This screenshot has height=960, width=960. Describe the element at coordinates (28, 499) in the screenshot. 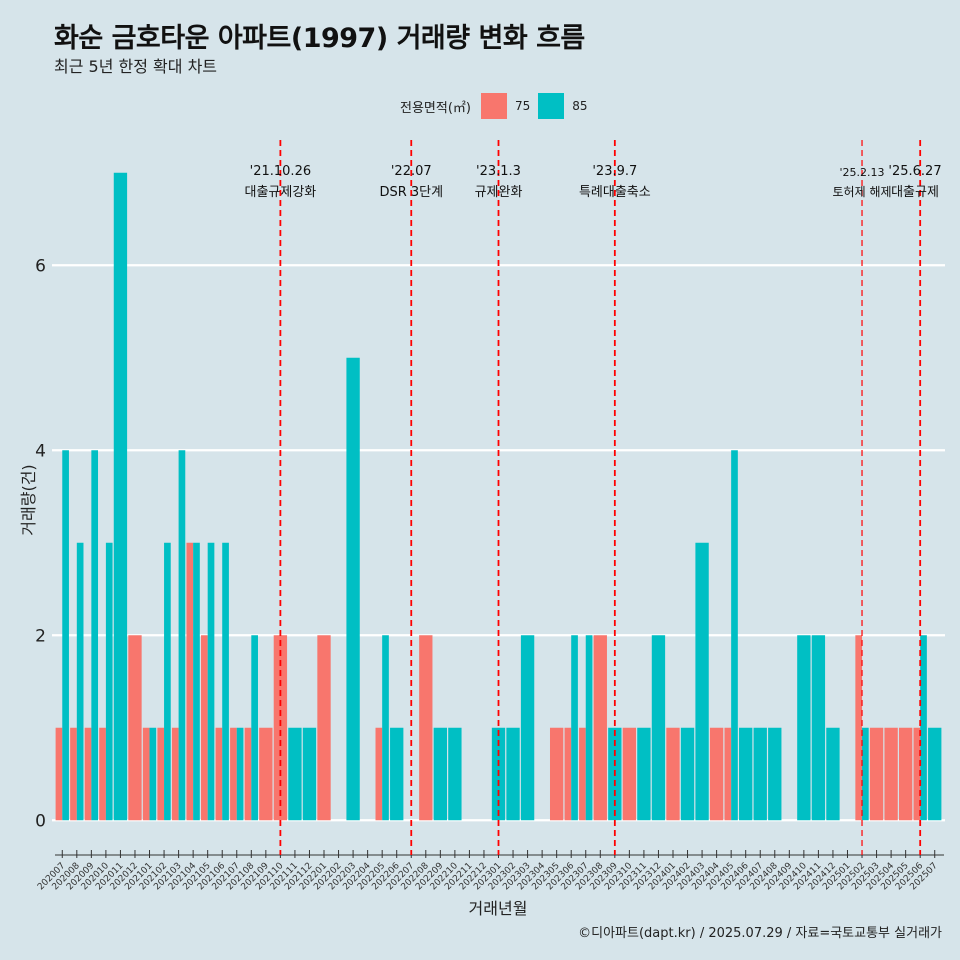

I see `y-axis-title: 거래량(건)` at that location.